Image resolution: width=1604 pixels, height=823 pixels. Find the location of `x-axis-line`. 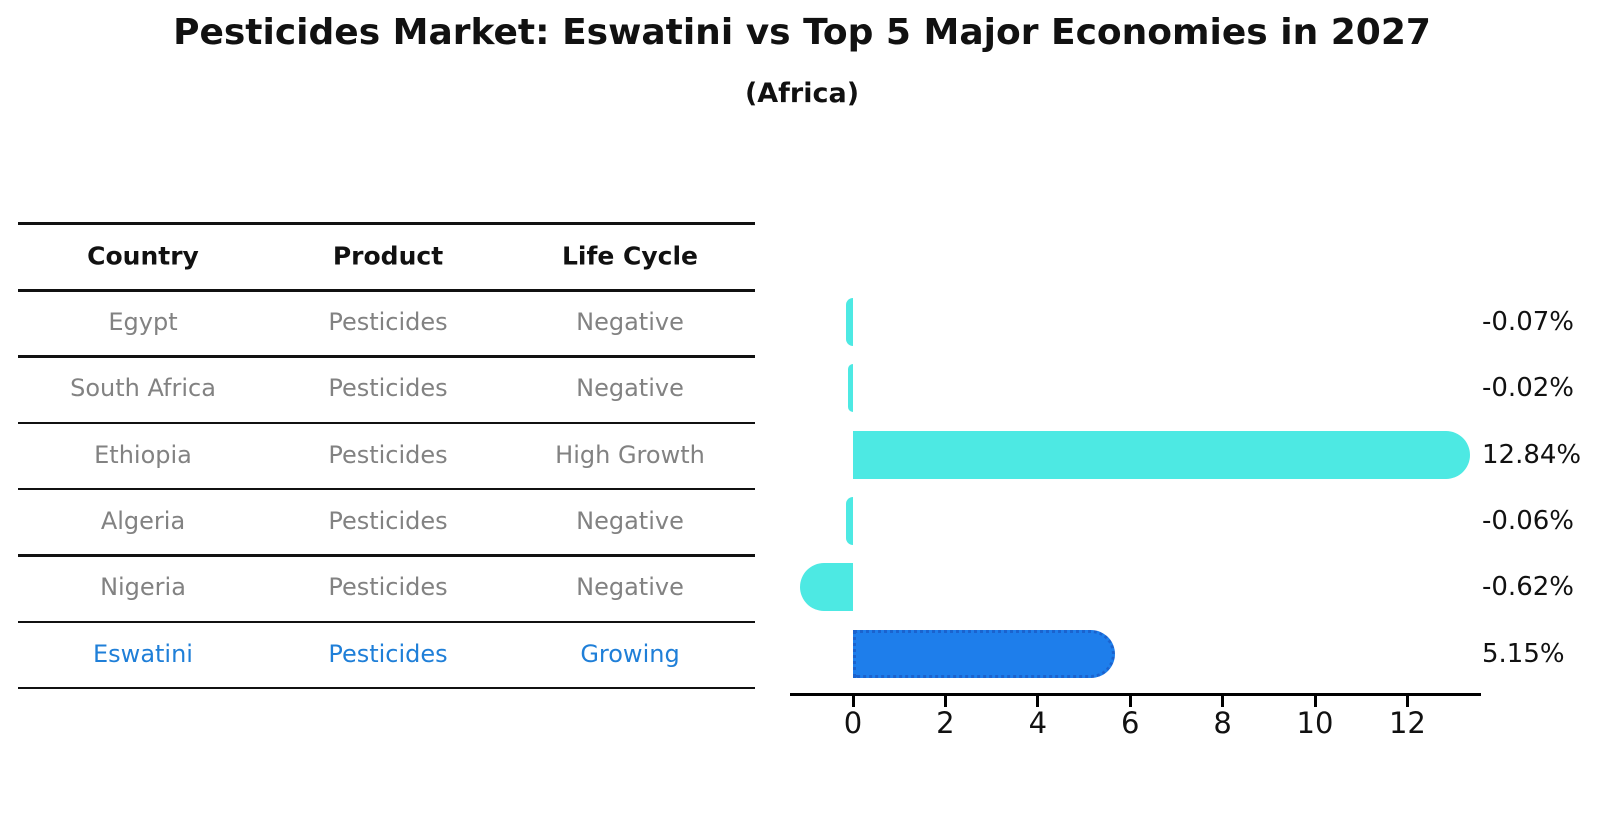

x-axis-line is located at coordinates (1135, 694).